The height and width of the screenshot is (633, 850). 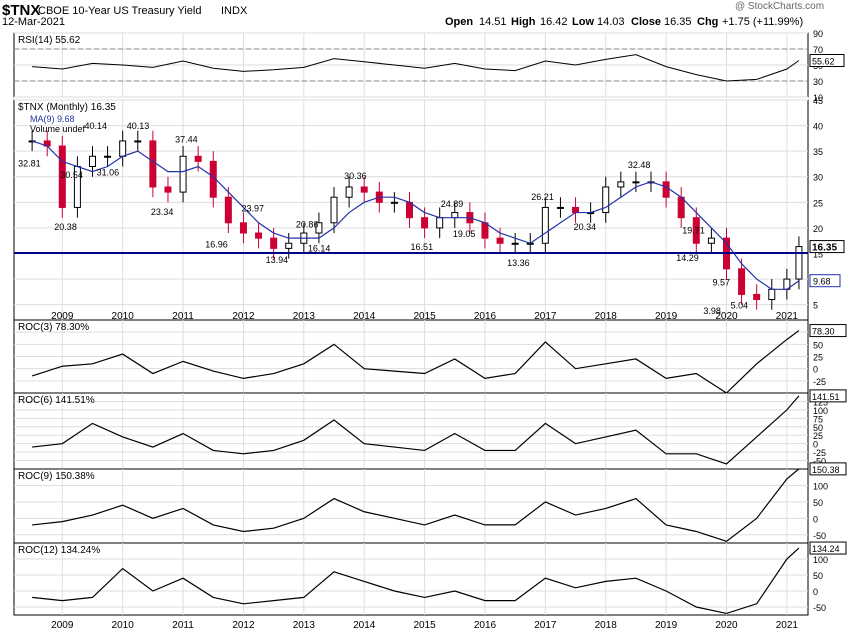 What do you see at coordinates (828, 331) in the screenshot?
I see `roc3-value-box` at bounding box center [828, 331].